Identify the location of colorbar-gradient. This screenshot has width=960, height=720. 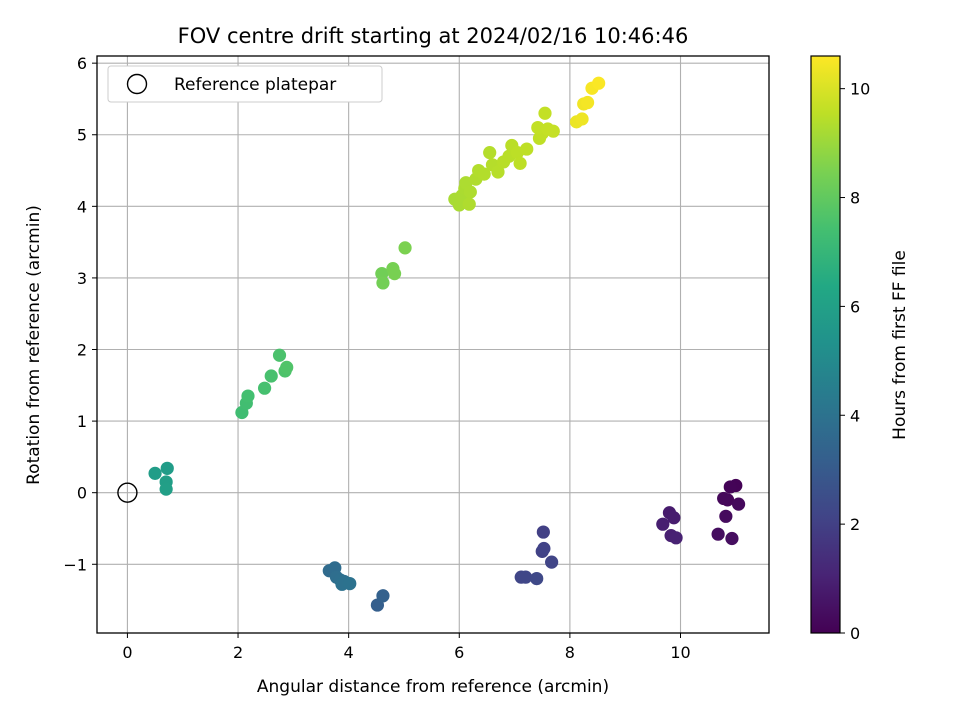
(825, 344).